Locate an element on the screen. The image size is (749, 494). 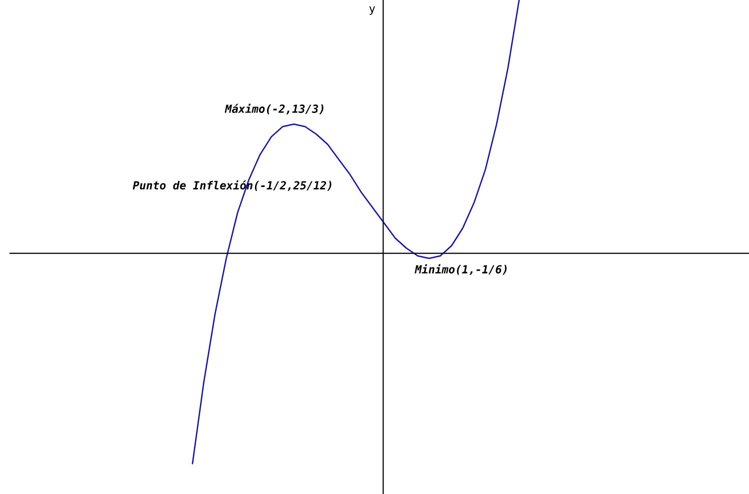
annotation: Máximo(-2,13/3) is located at coordinates (274, 109).